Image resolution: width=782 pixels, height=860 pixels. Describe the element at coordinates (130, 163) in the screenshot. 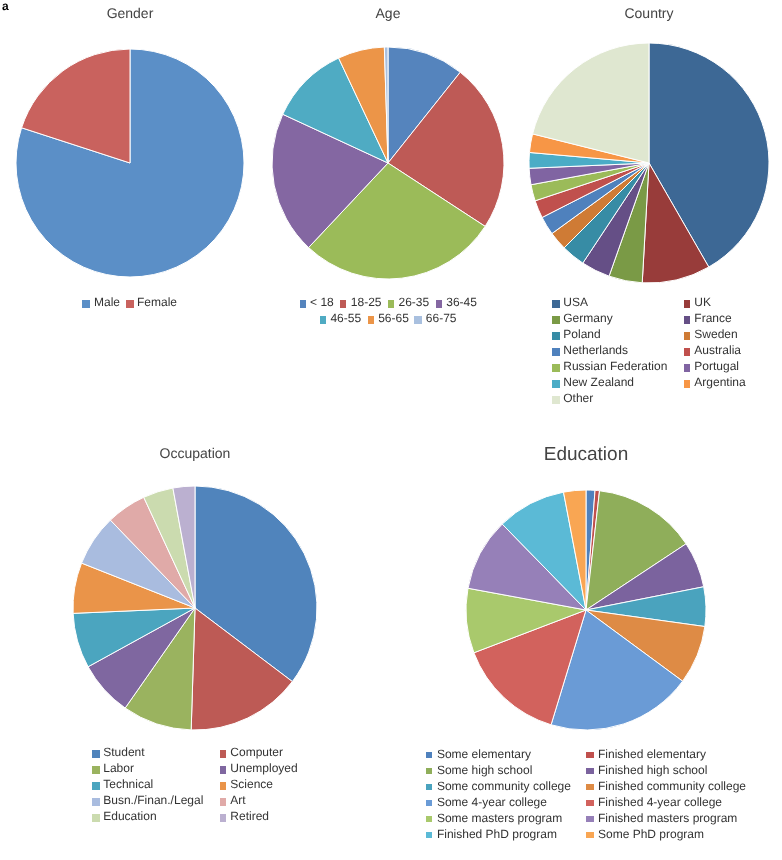

I see `pie-slice` at that location.